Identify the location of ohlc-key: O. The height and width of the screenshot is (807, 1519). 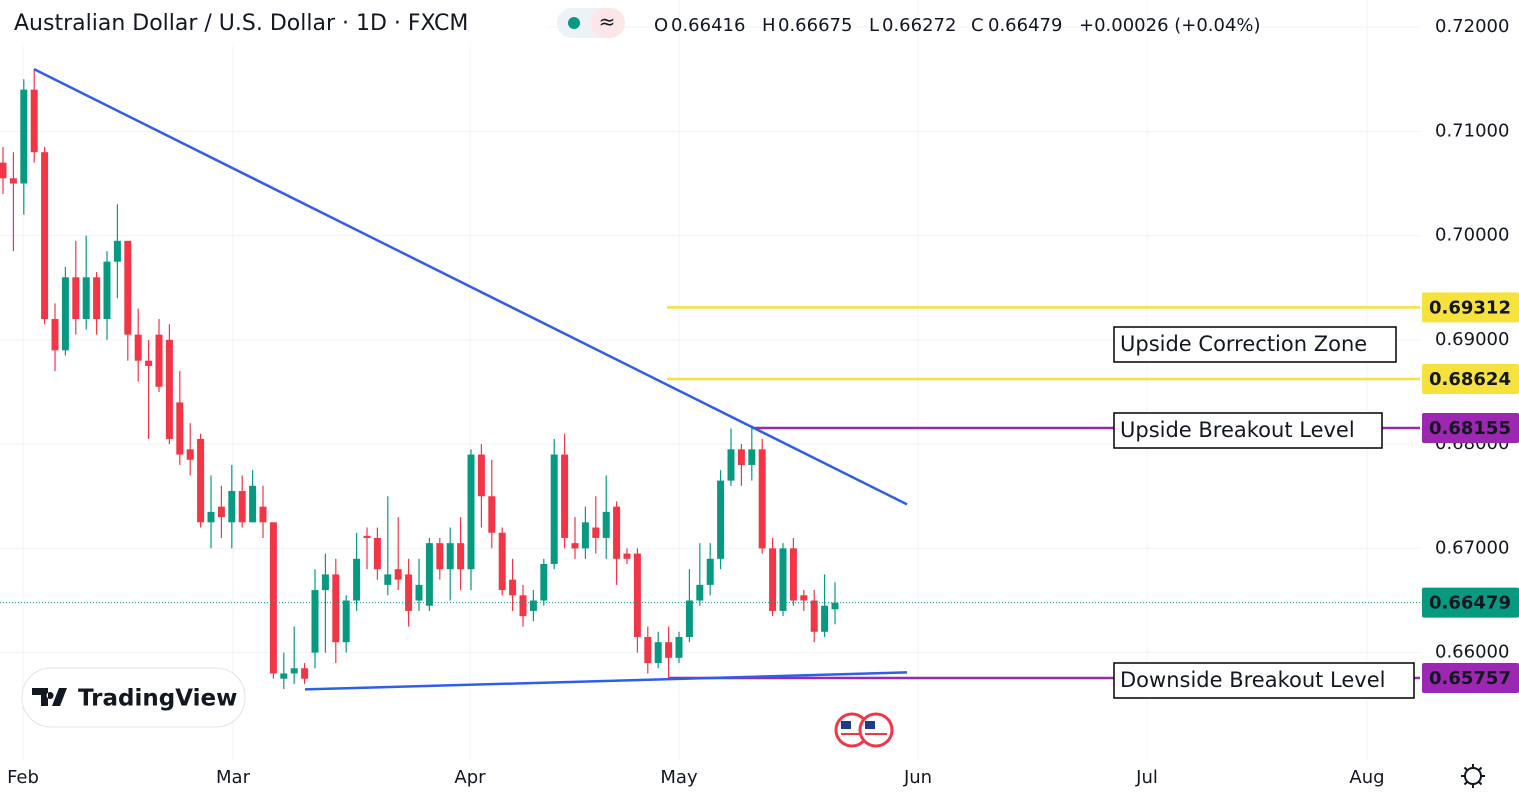
(661, 25).